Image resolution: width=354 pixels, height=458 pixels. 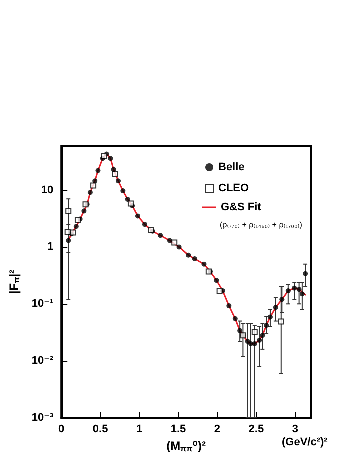 I want to click on legend-label: G&S Fit, so click(x=241, y=208).